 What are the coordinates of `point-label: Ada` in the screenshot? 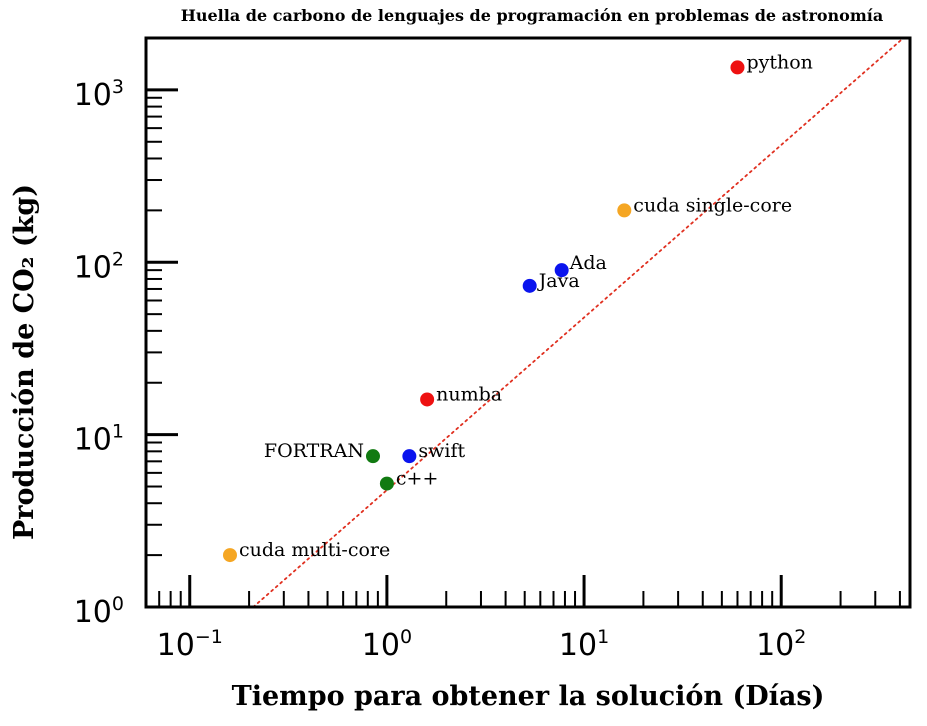 It's located at (588, 263).